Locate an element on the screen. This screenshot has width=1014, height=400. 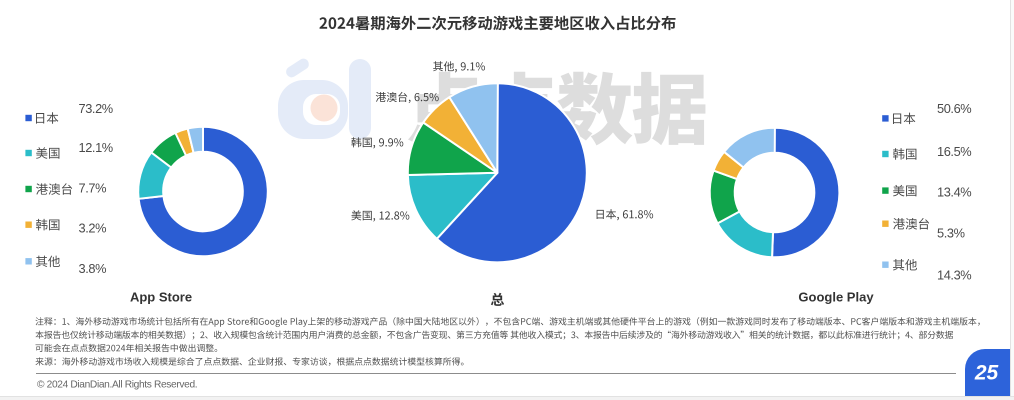
svg-text: 50.6% is located at coordinates (954, 108).